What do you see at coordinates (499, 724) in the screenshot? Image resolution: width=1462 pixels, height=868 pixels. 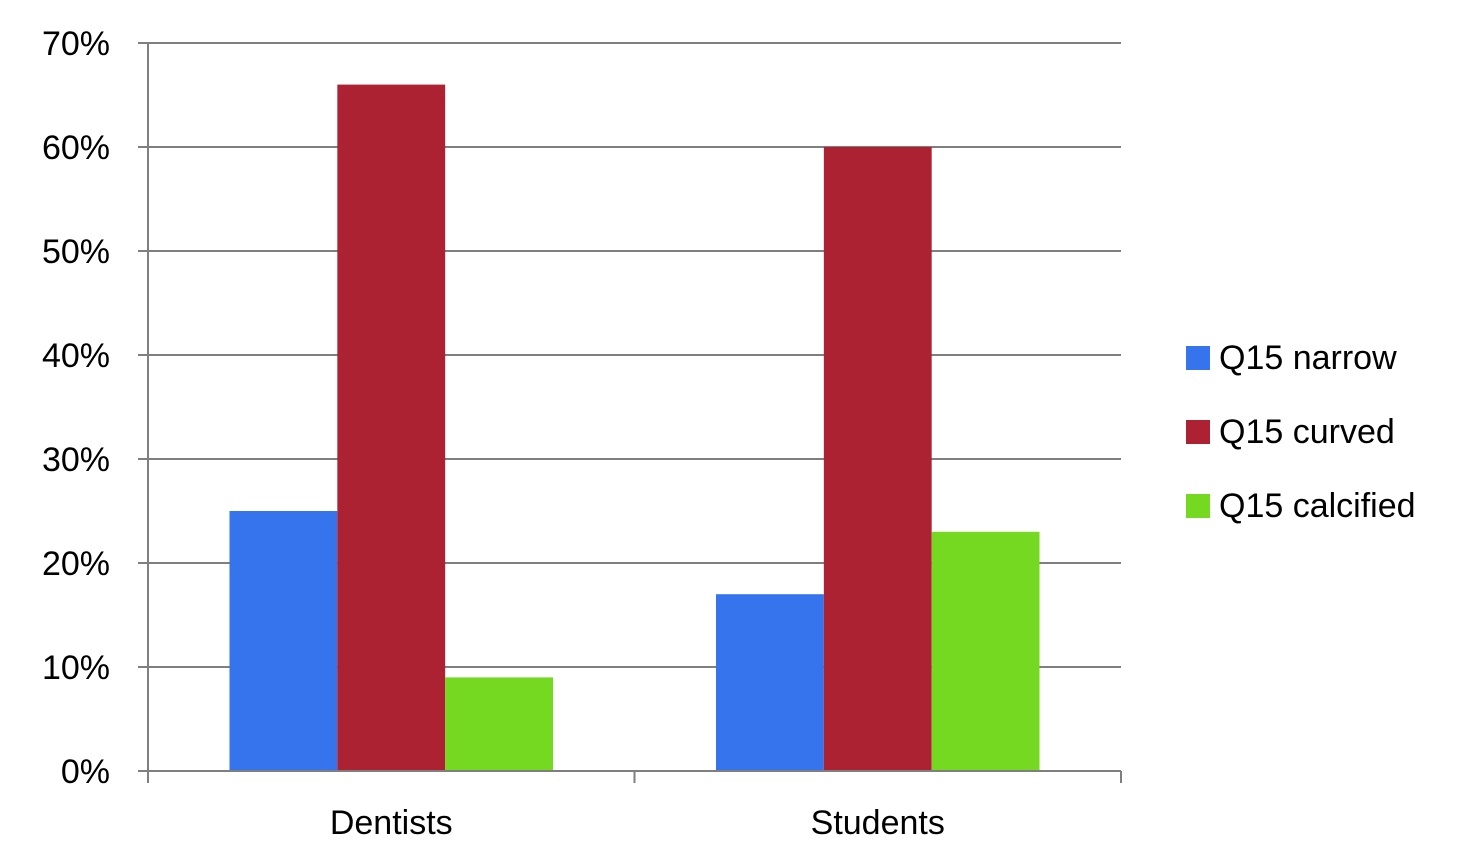 I see `bar-q15-calcified-dentists` at bounding box center [499, 724].